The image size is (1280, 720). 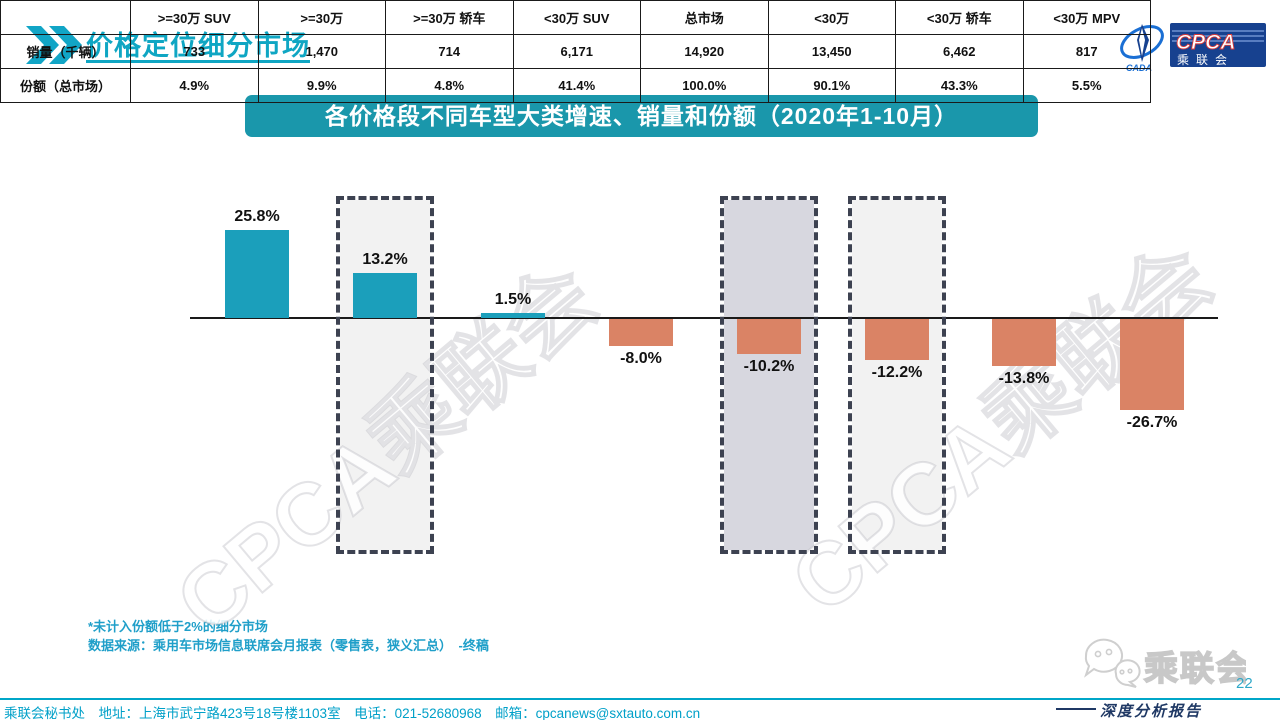 What do you see at coordinates (704, 17) in the screenshot?
I see `table-column-header: 总市场` at bounding box center [704, 17].